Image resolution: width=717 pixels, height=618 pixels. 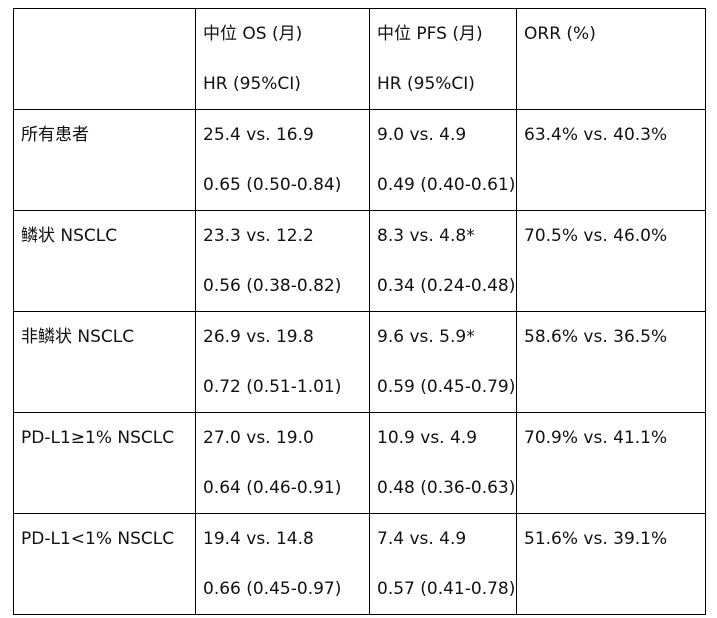 I want to click on row-label-cell: 鳞状 NSCLC, so click(x=104, y=261).